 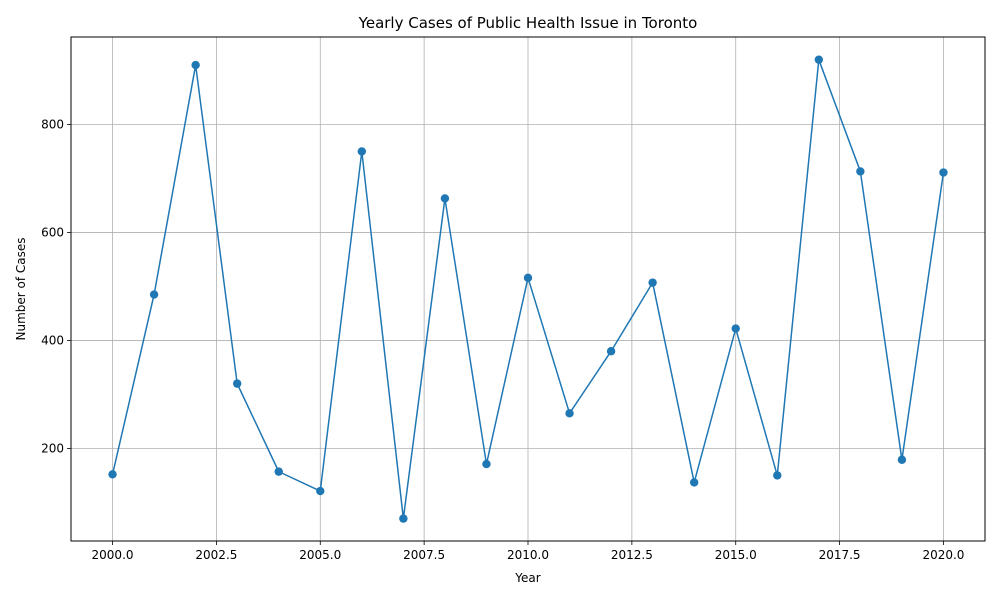 What do you see at coordinates (840, 555) in the screenshot?
I see `x-tick-label: 2017.5` at bounding box center [840, 555].